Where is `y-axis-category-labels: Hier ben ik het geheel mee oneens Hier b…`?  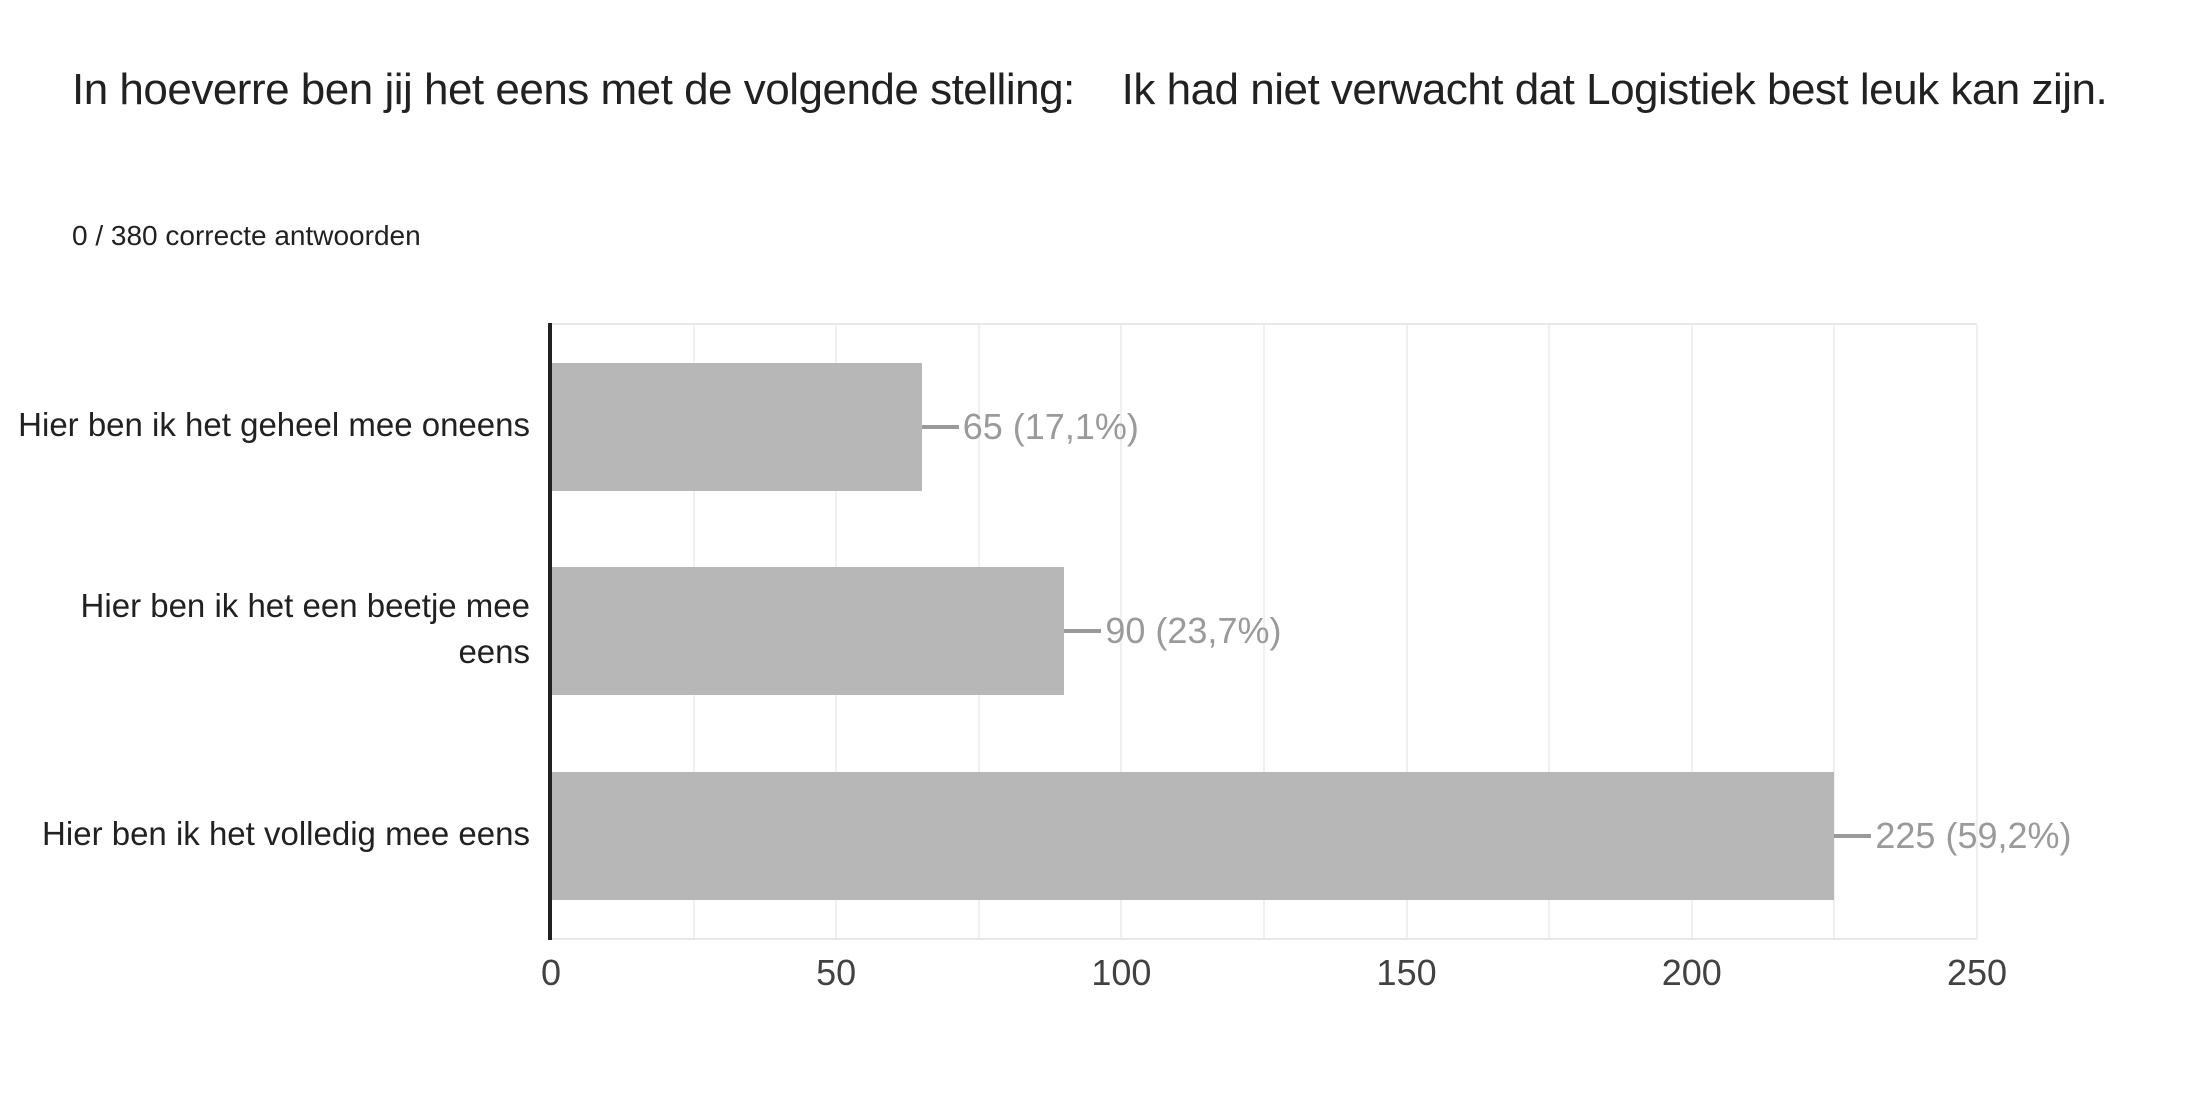
y-axis-category-labels: Hier ben ik het geheel mee oneens Hier b… is located at coordinates (270, 629).